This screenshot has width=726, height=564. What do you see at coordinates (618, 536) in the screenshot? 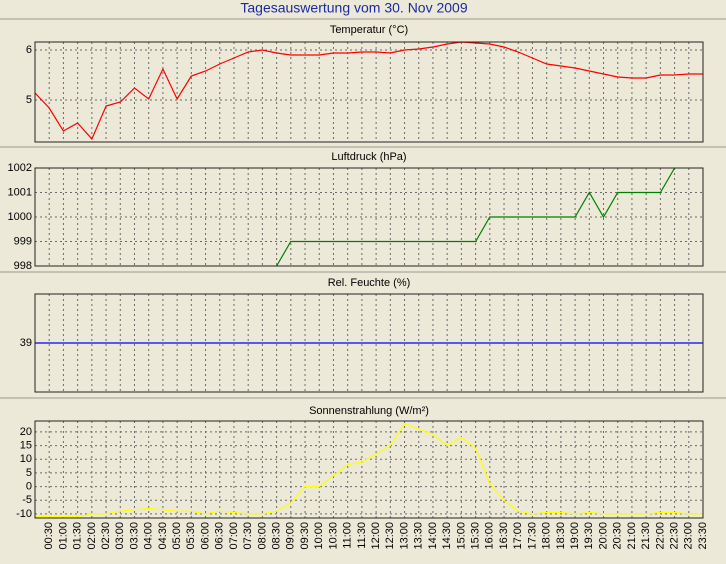
I see `x-tick-label: 20:30` at bounding box center [618, 536].